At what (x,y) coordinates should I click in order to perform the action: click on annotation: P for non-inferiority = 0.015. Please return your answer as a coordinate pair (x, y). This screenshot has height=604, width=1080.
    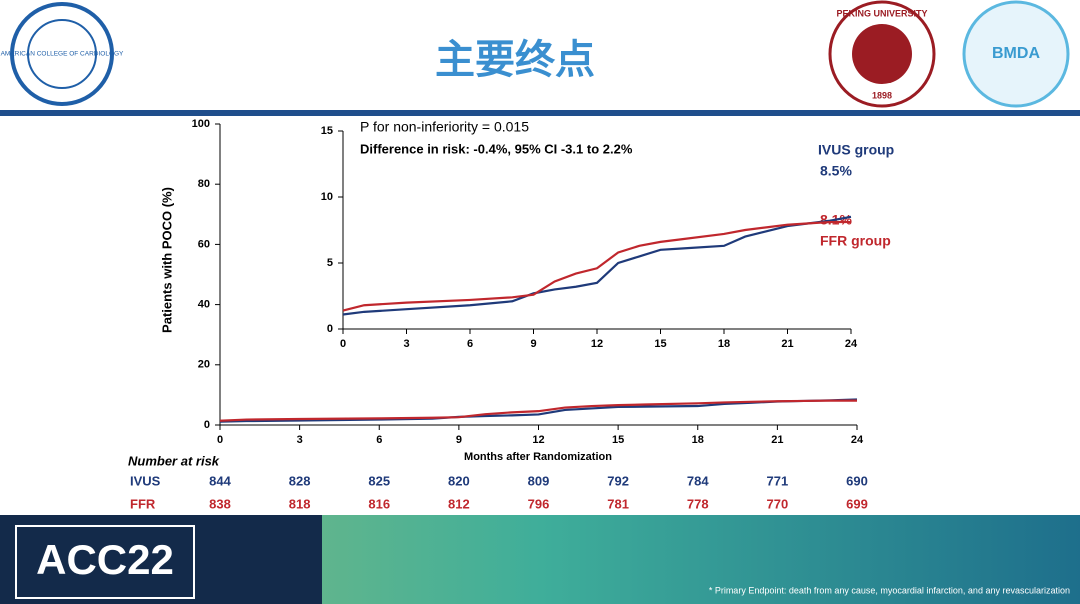
    Looking at the image, I should click on (444, 127).